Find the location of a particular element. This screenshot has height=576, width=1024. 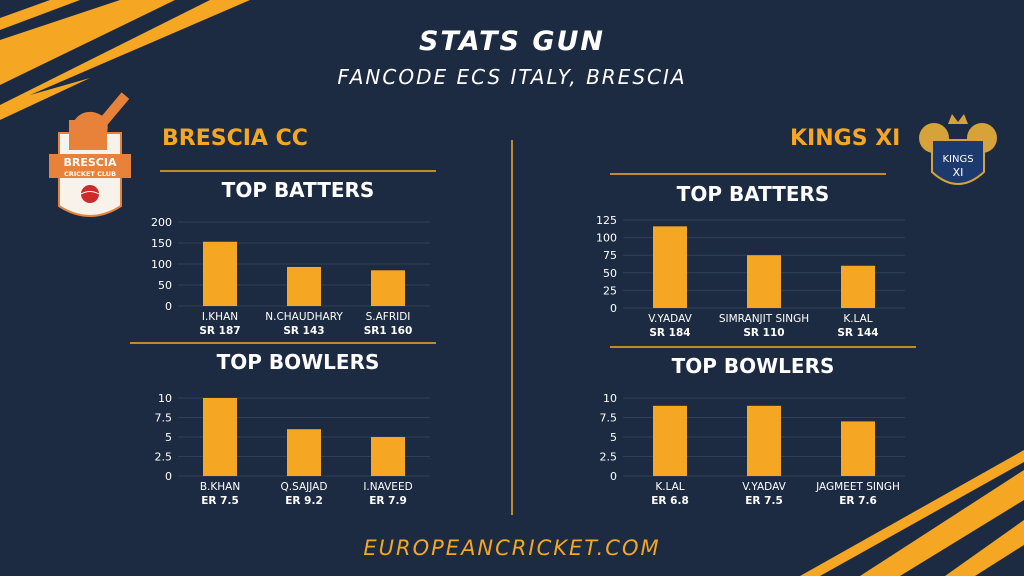

team-name-kings-xi: KINGS XI is located at coordinates (845, 138).